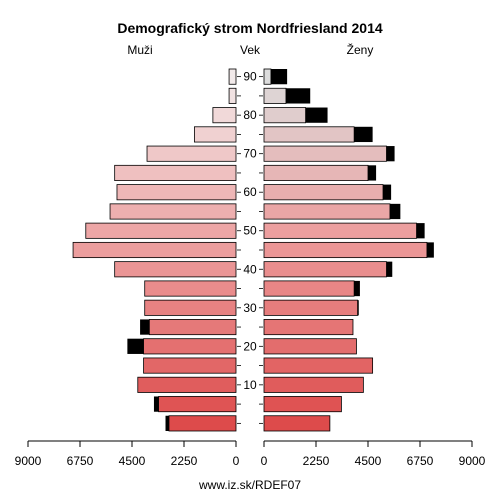 The width and height of the screenshot is (500, 500). Describe the element at coordinates (250, 77) in the screenshot. I see `age-tick-label: 90` at that location.